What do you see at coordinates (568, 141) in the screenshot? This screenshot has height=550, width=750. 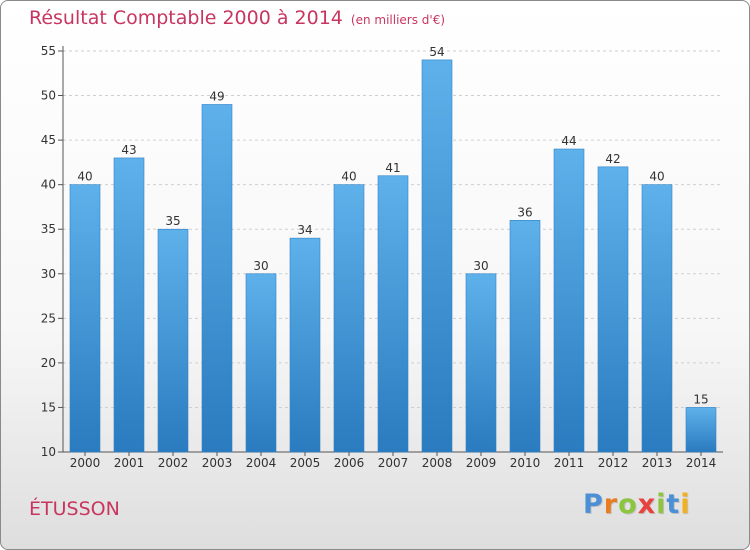 I see `bar-value-label: 44` at bounding box center [568, 141].